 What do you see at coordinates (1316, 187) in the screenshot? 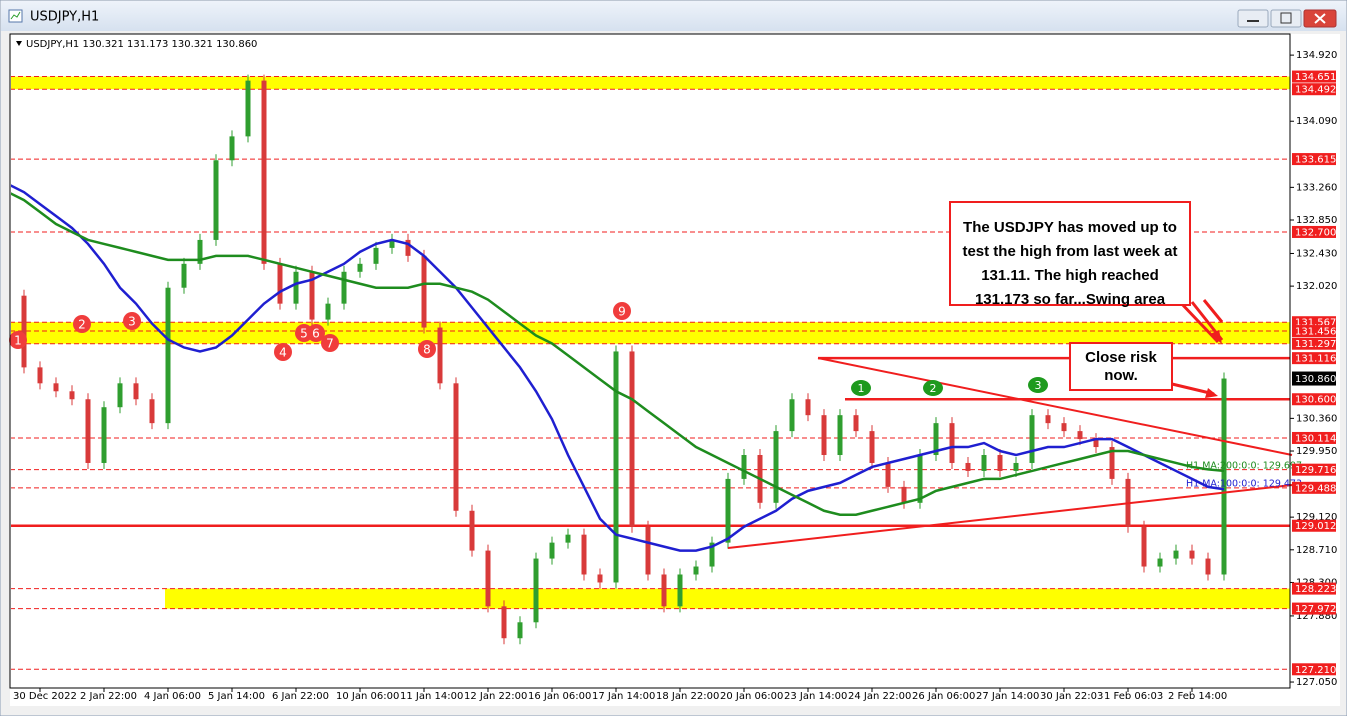
I see `y-tick-label: 133.260` at bounding box center [1316, 187].